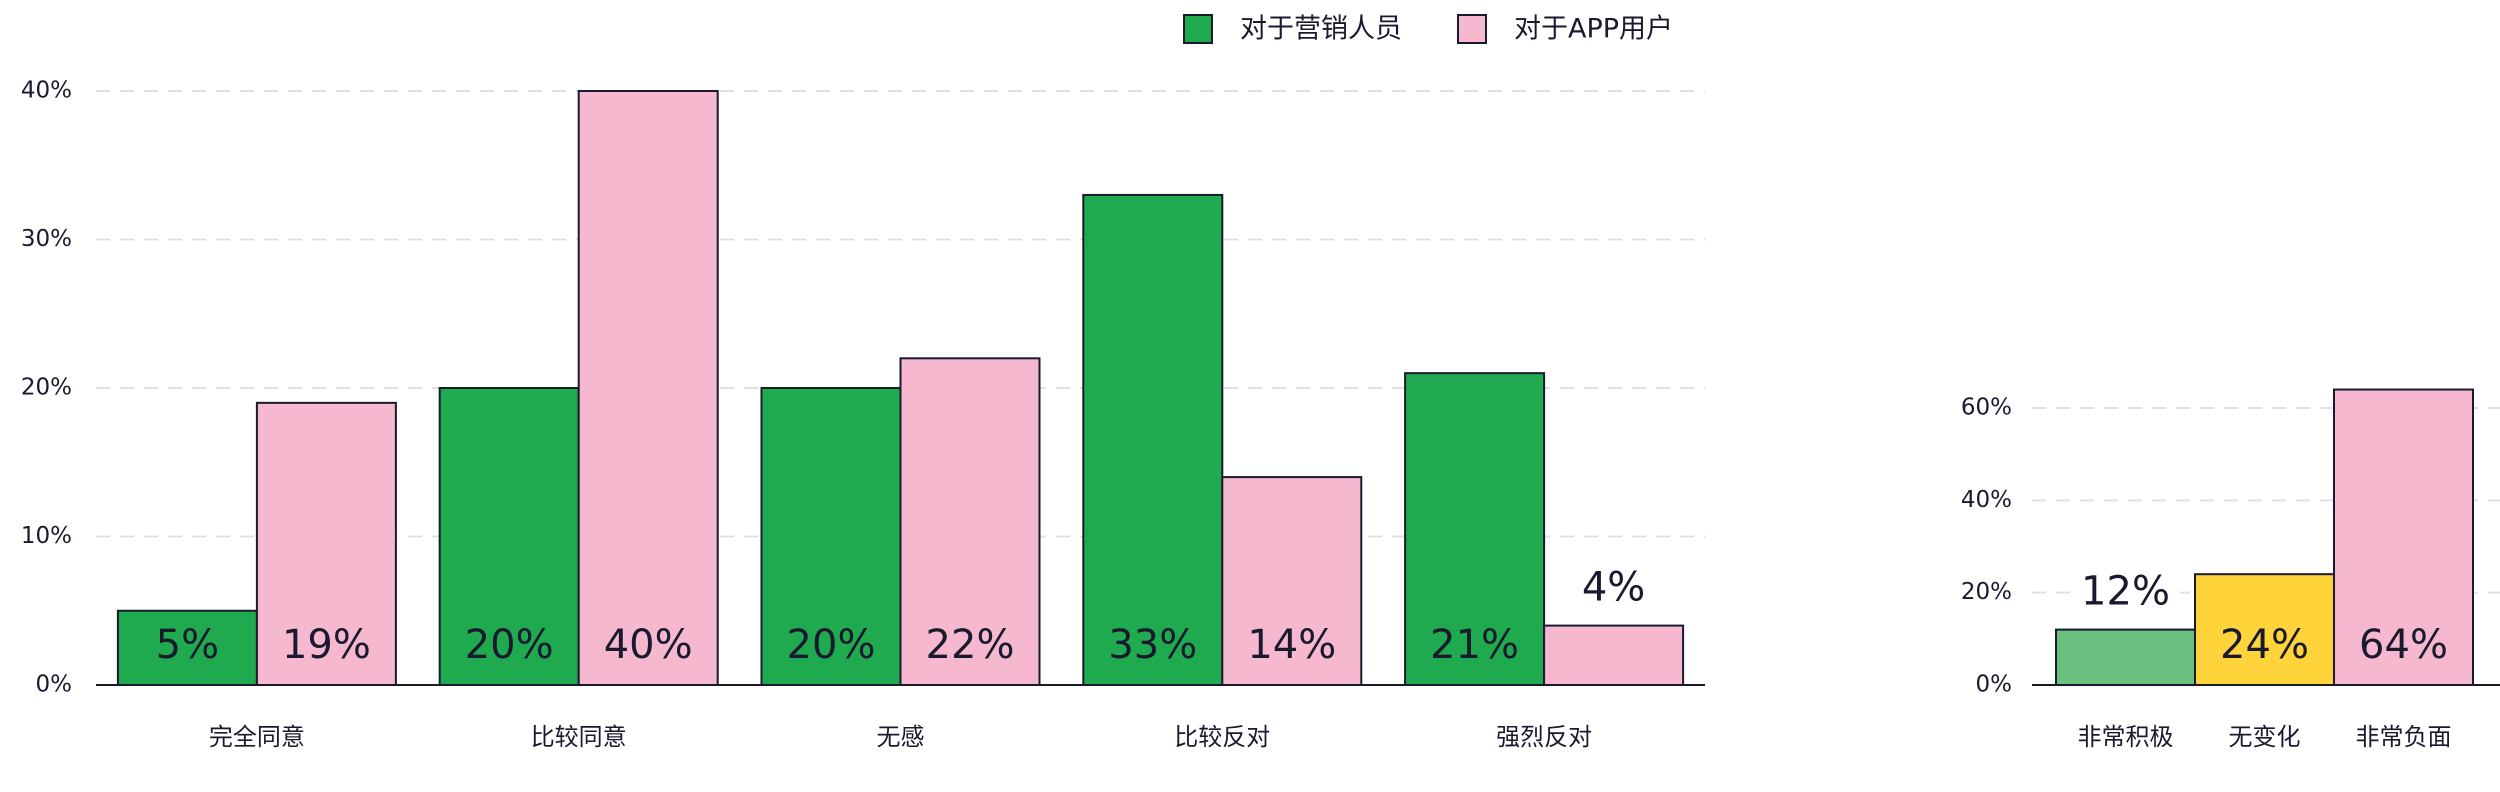  Describe the element at coordinates (2264, 645) in the screenshot. I see `value-label: 24%` at that location.